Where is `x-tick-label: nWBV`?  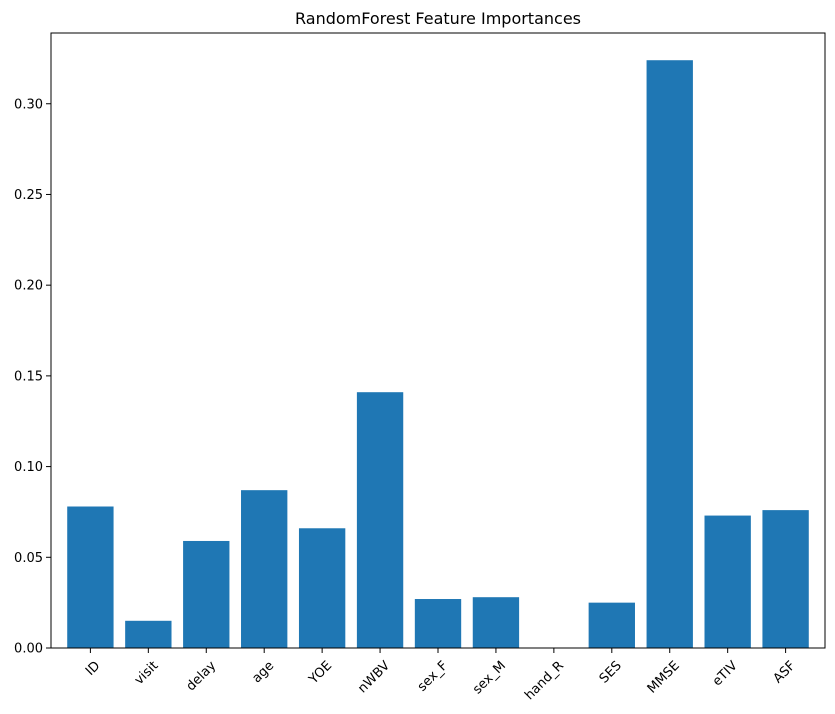 x-tick-label: nWBV is located at coordinates (374, 677).